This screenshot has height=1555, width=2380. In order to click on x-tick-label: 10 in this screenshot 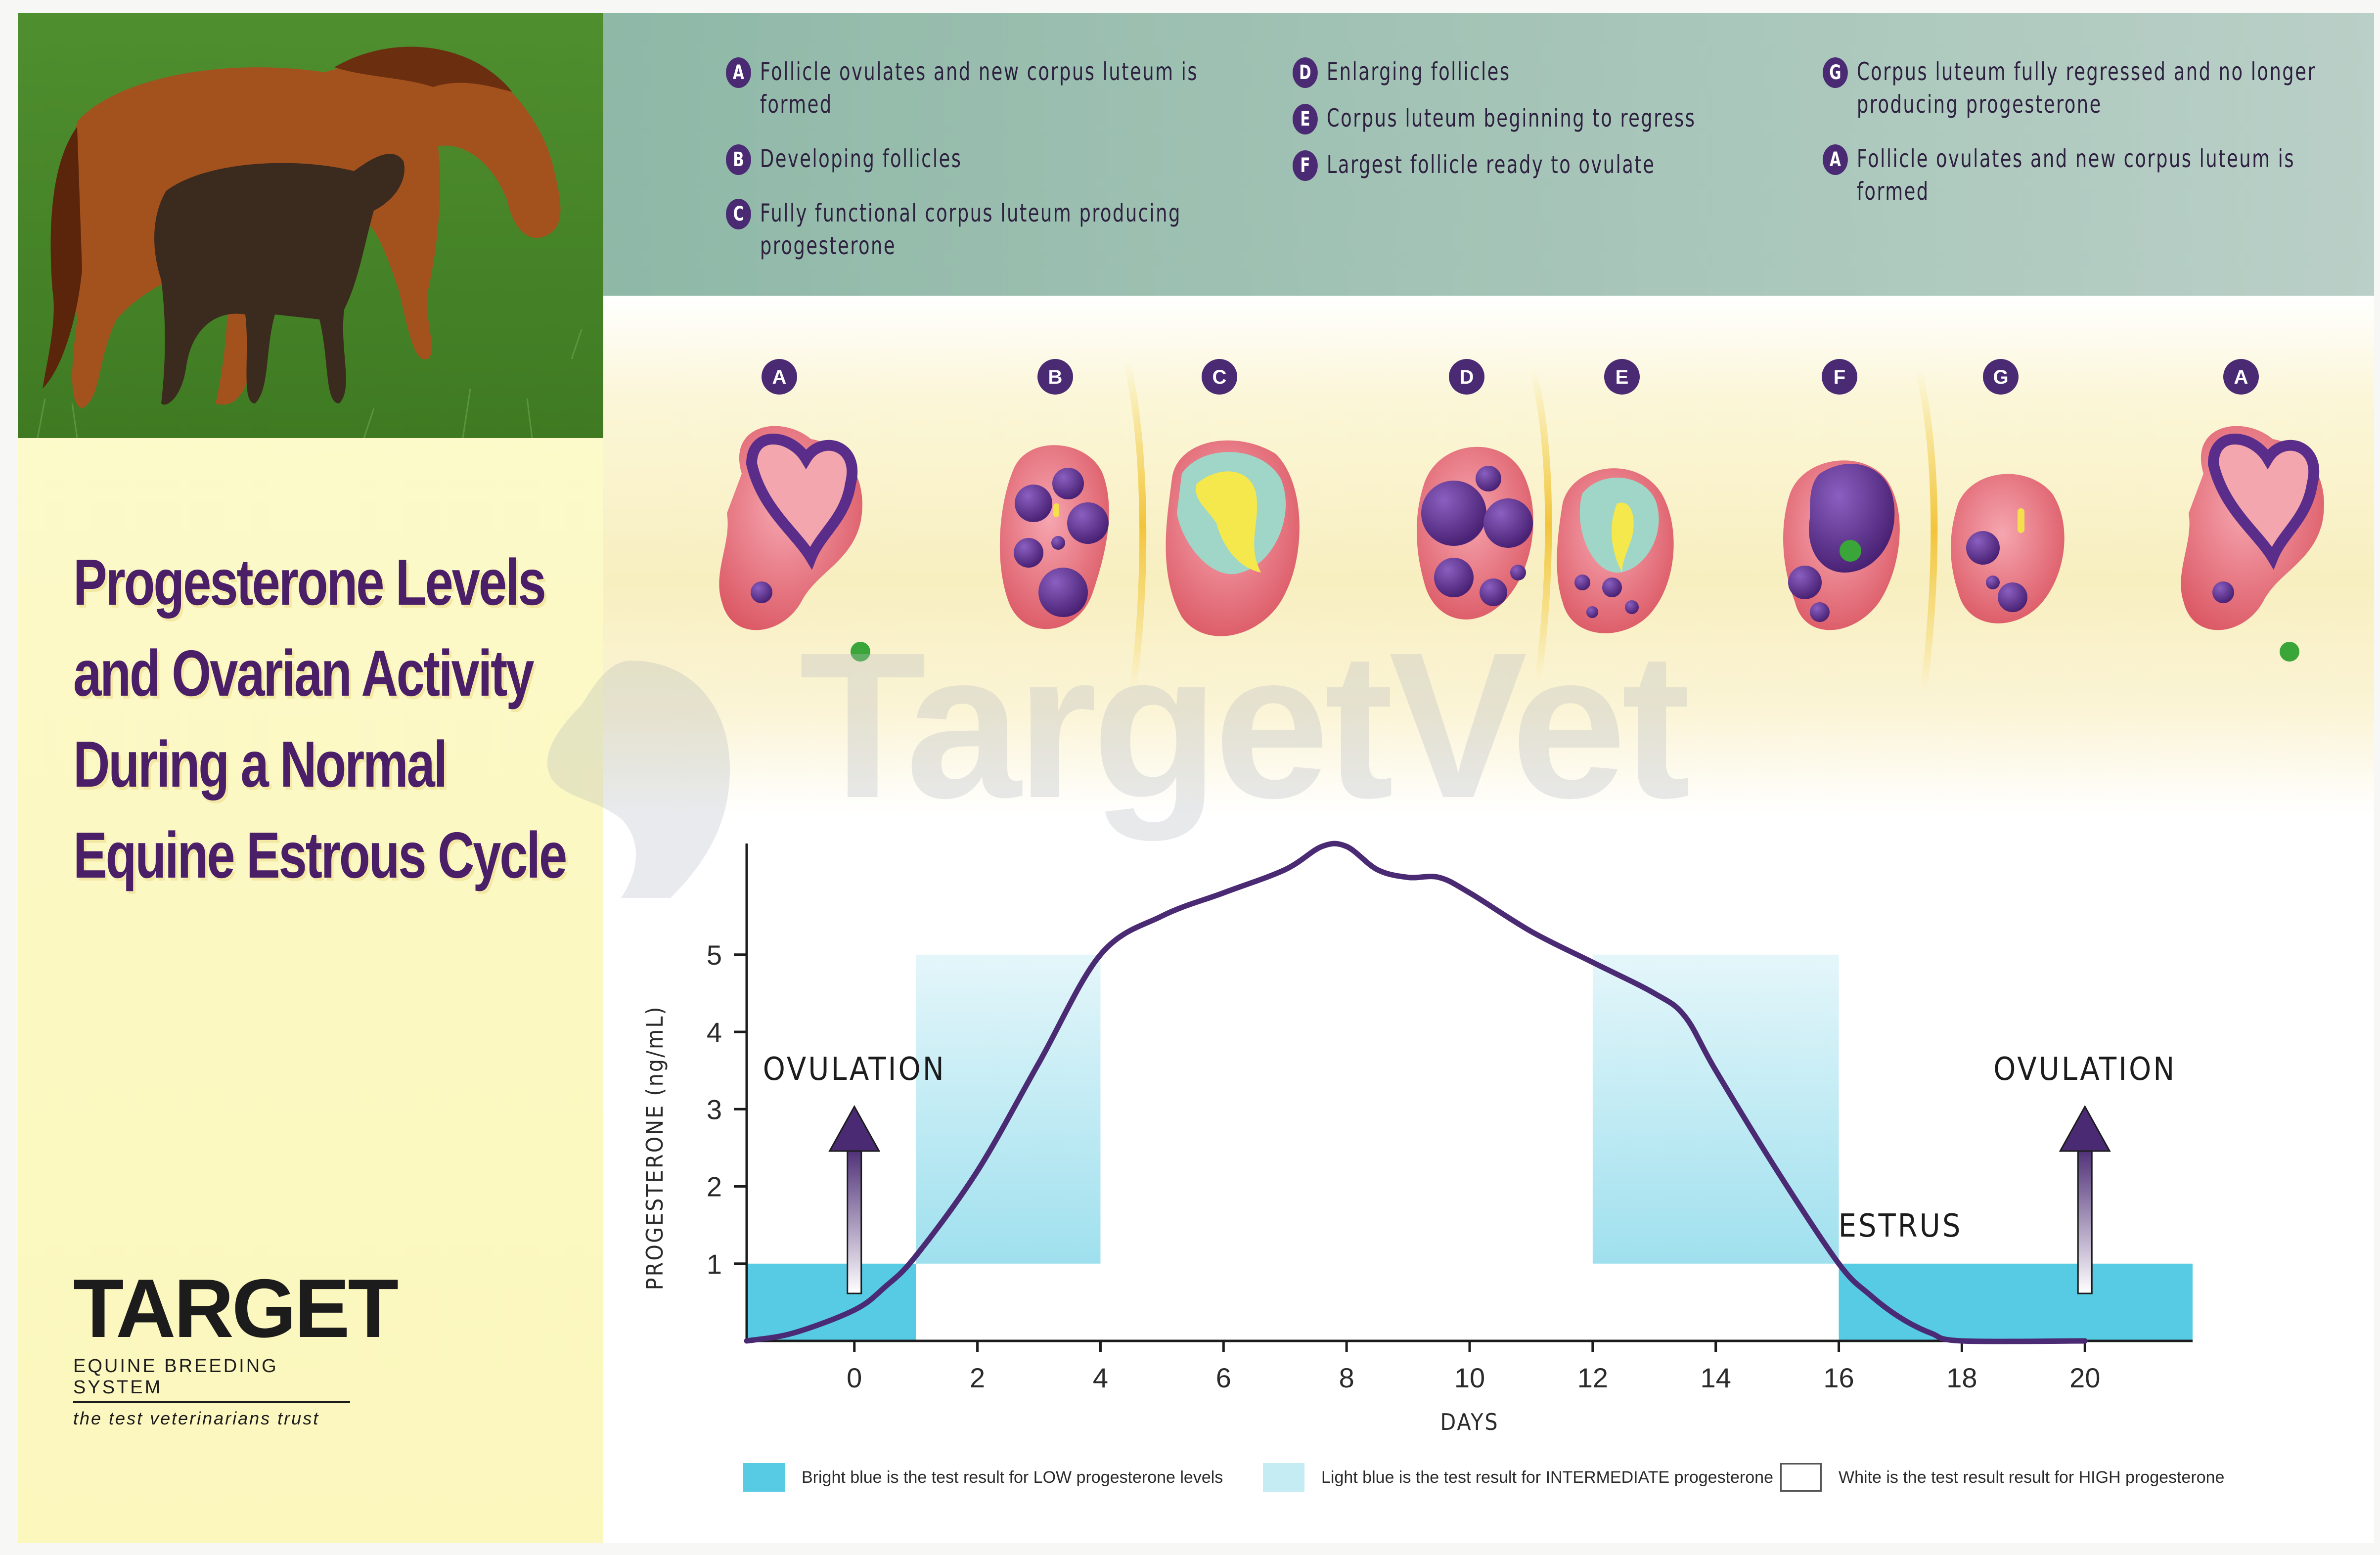, I will do `click(1469, 1377)`.